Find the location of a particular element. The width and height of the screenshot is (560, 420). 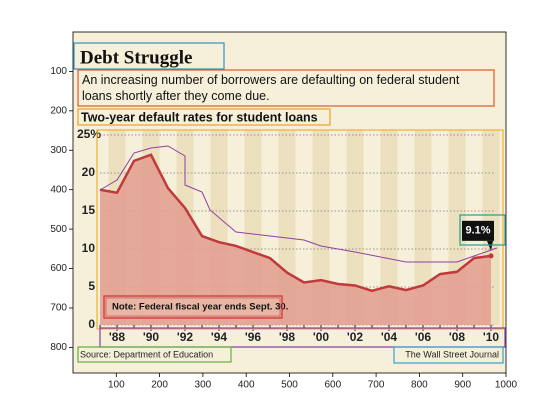

x-tick-label: 500 is located at coordinates (289, 385).